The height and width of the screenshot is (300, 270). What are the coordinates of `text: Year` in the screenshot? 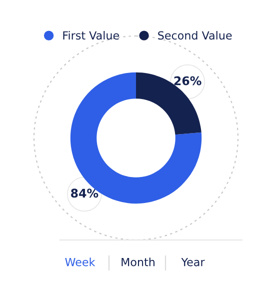 It's located at (193, 262).